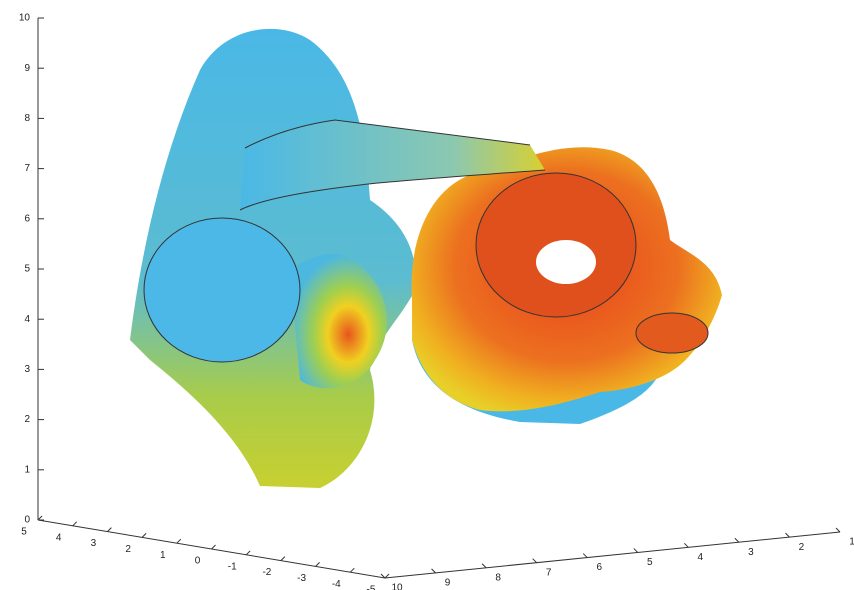 The width and height of the screenshot is (854, 590). What do you see at coordinates (94, 543) in the screenshot?
I see `y-tick-label: 3` at bounding box center [94, 543].